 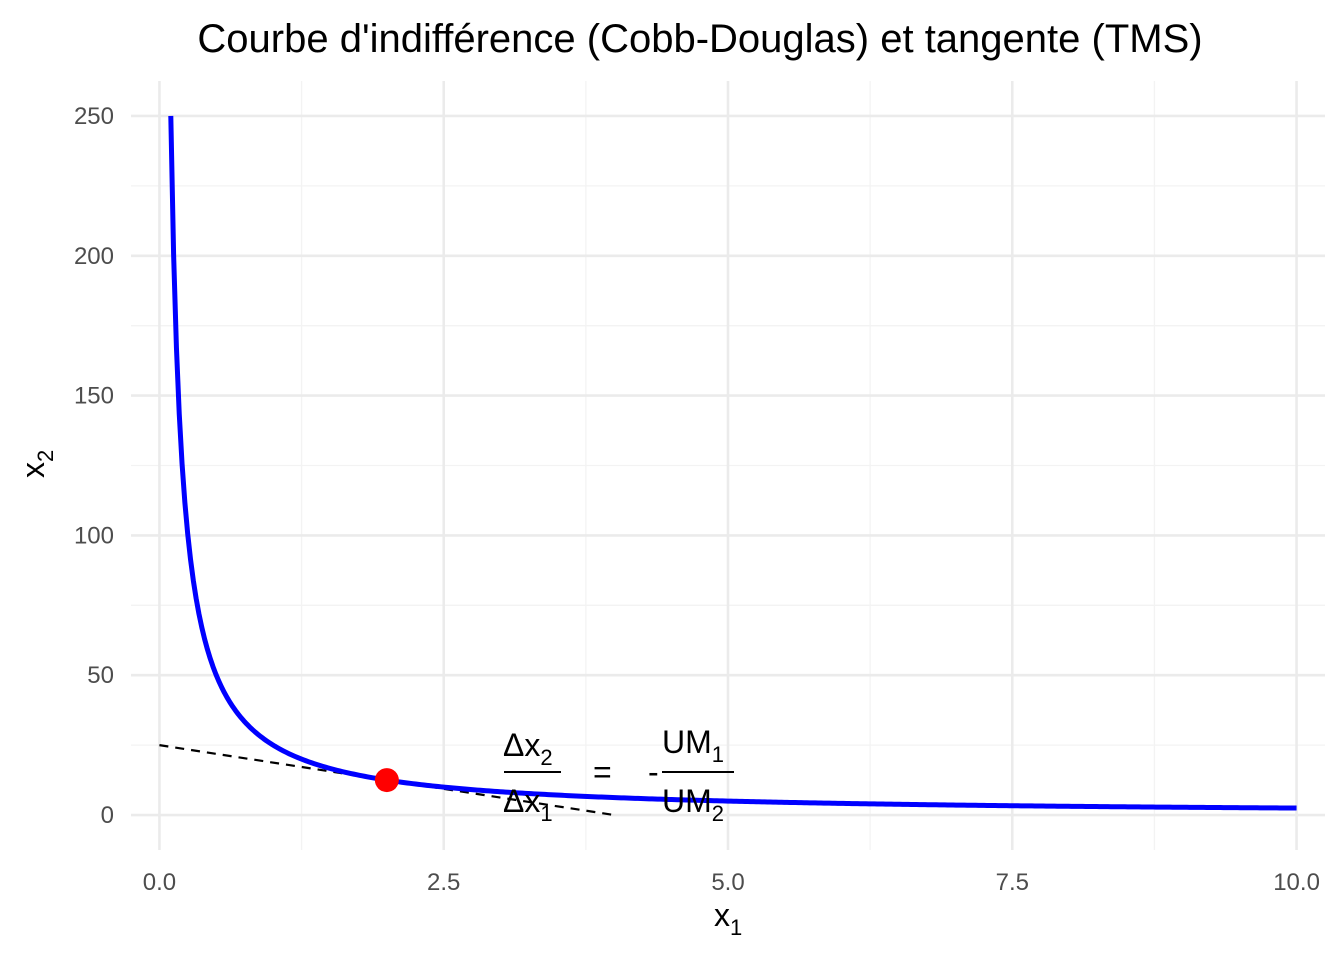 I want to click on y-tick-label: 250, so click(x=94, y=116).